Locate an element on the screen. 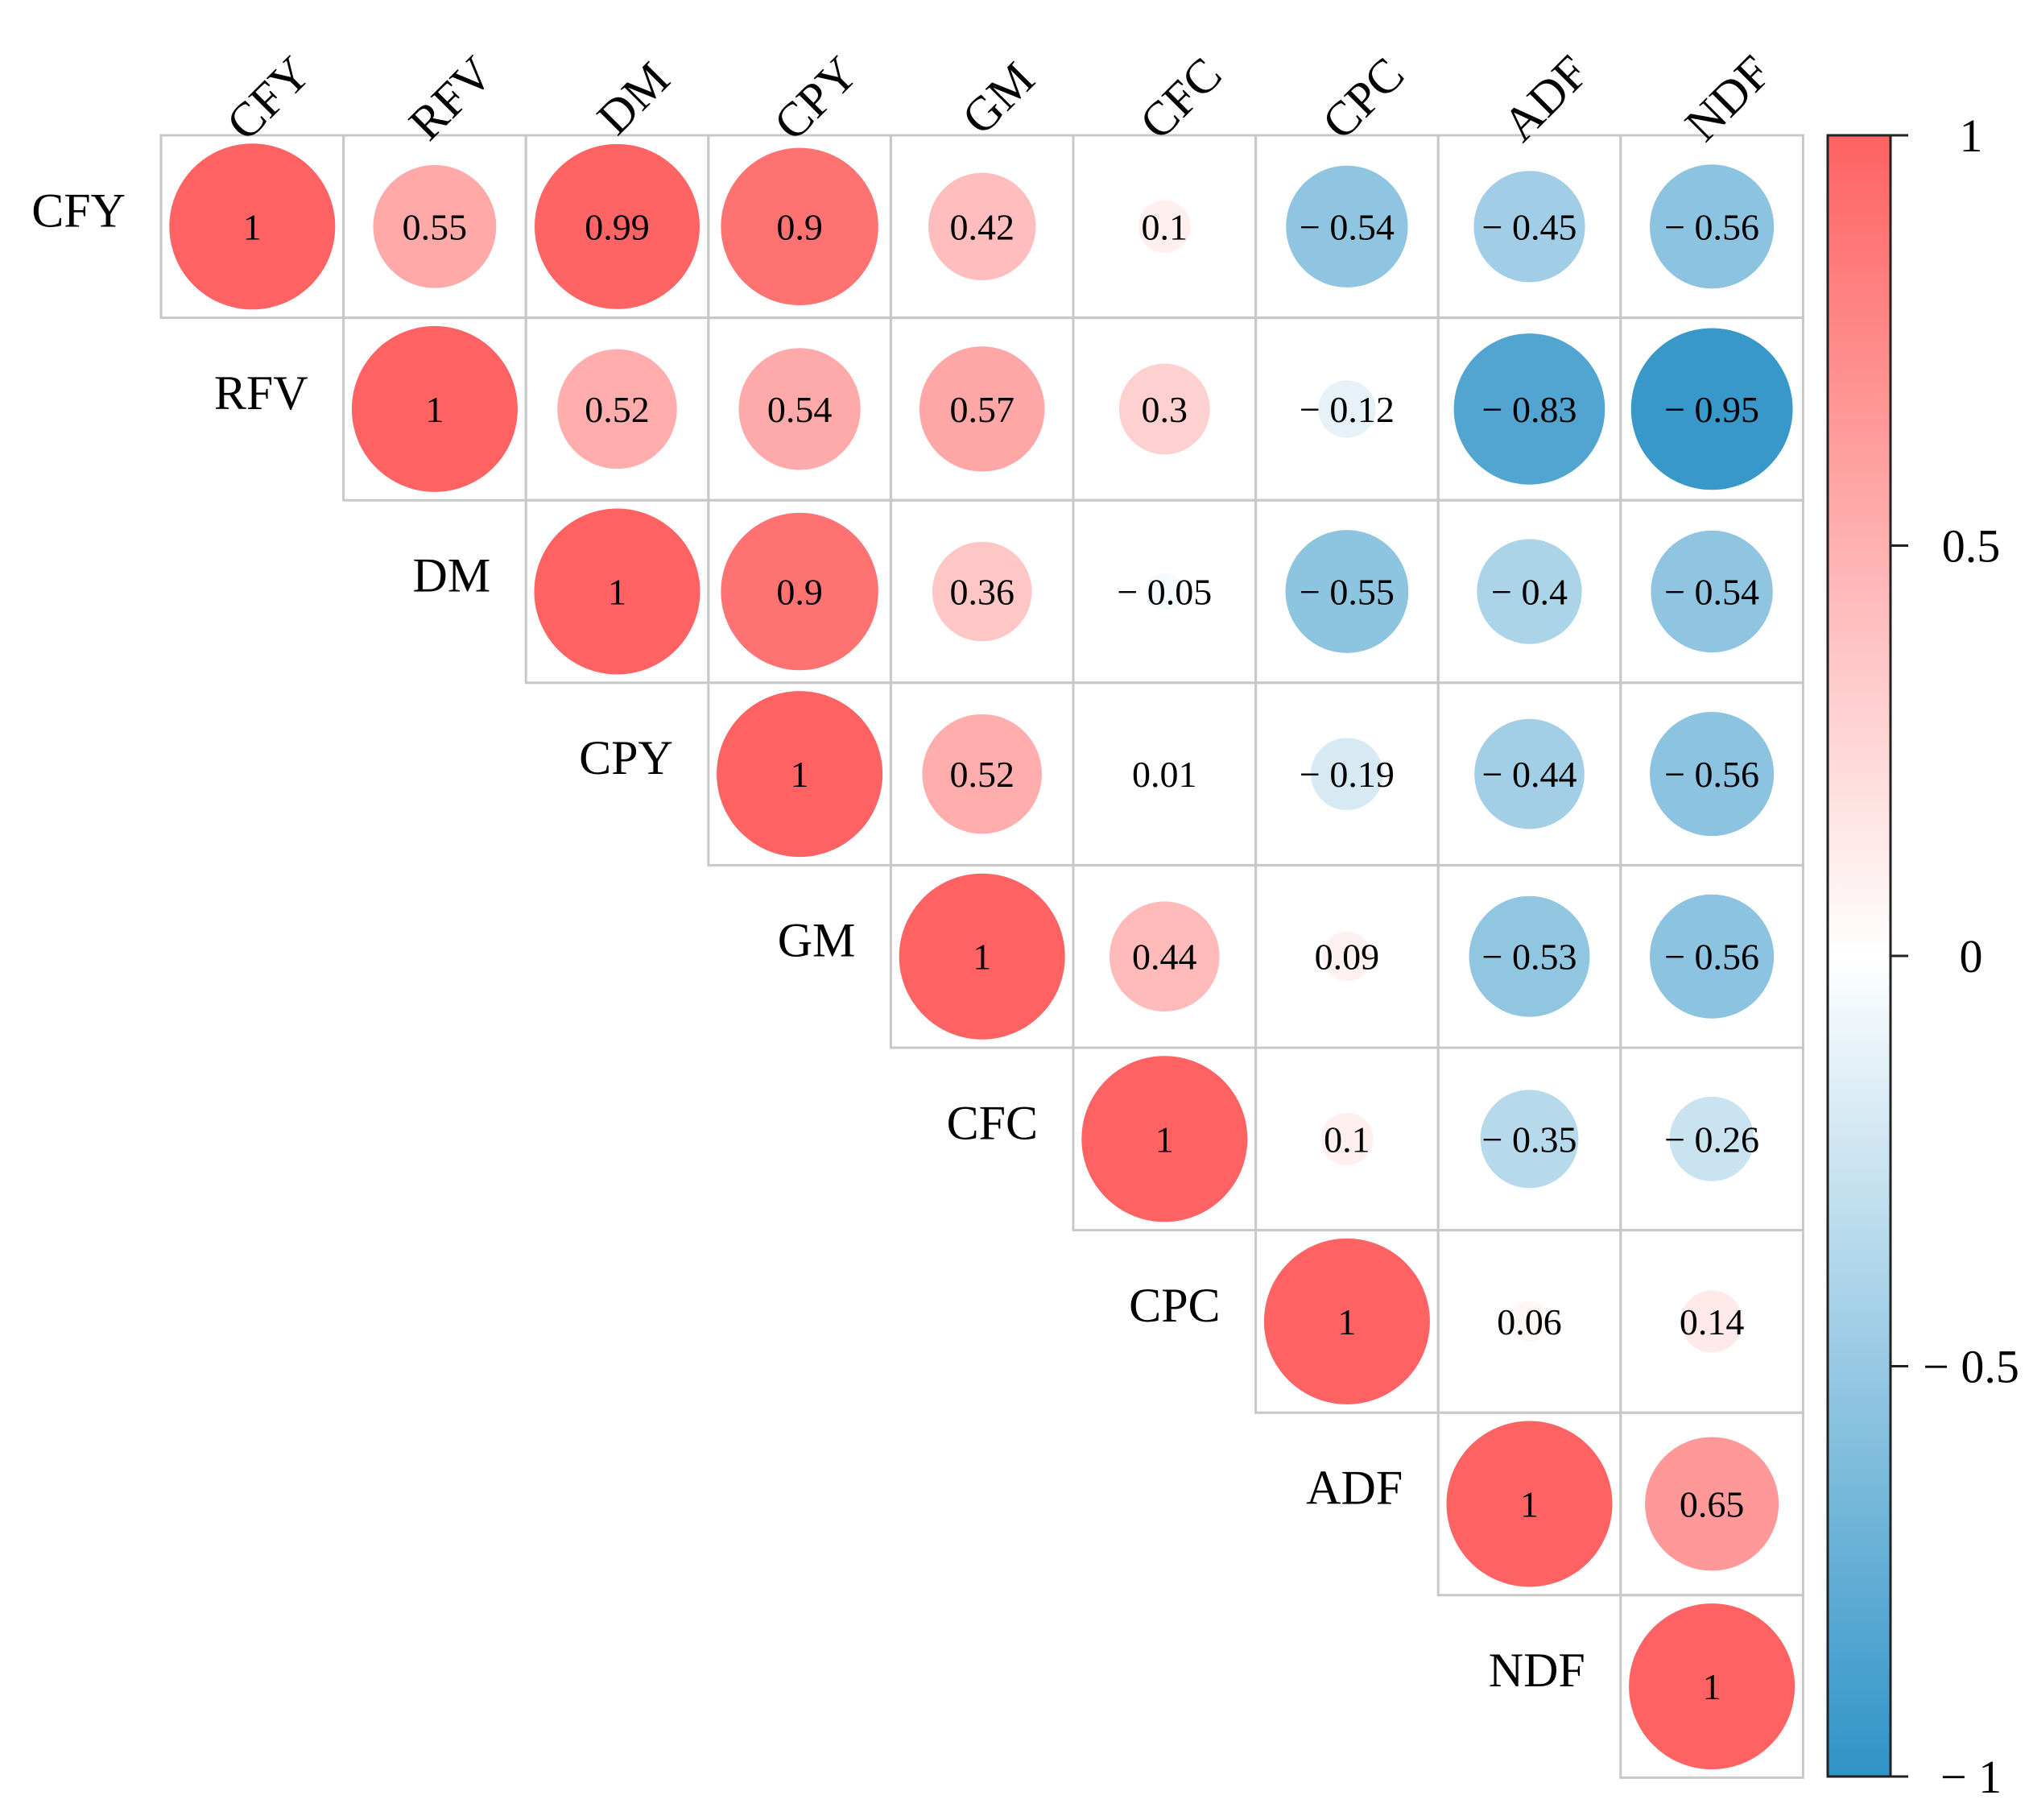 The width and height of the screenshot is (2029, 1820). value-label: 0.06 is located at coordinates (1530, 1321).